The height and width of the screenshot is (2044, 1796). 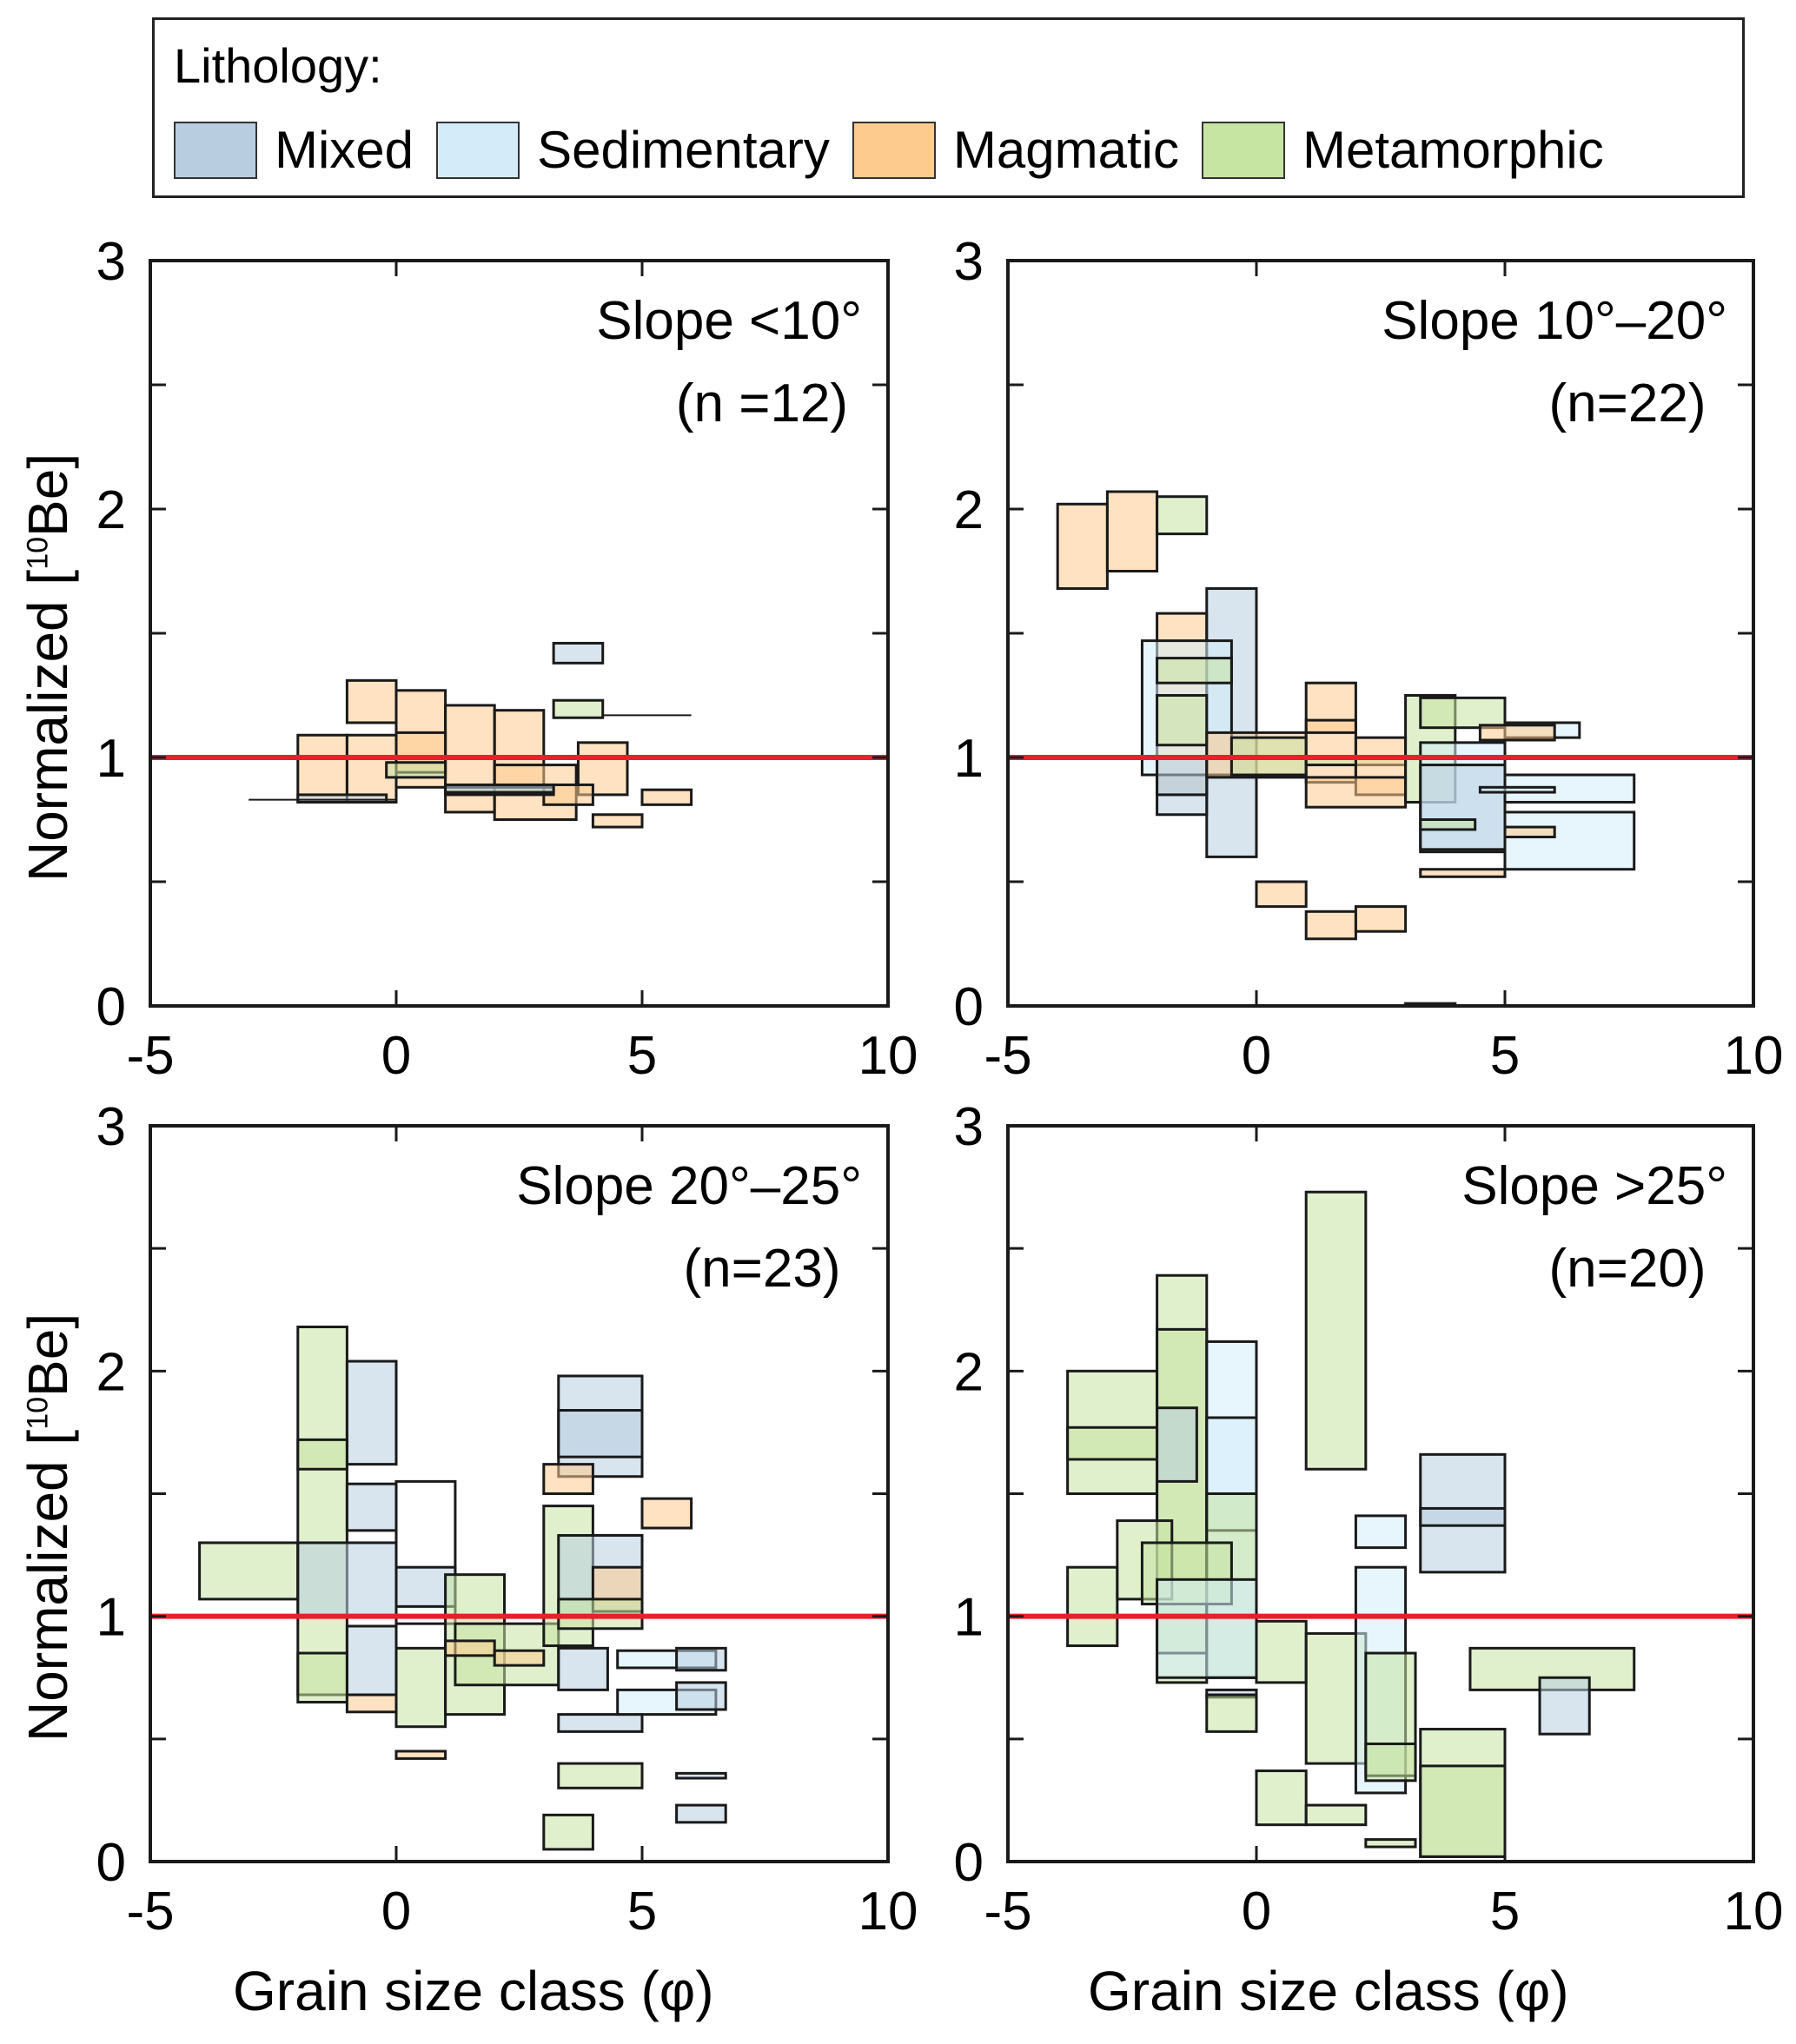 What do you see at coordinates (1015, 150) in the screenshot?
I see `legend-item-magmatic: Magmatic` at bounding box center [1015, 150].